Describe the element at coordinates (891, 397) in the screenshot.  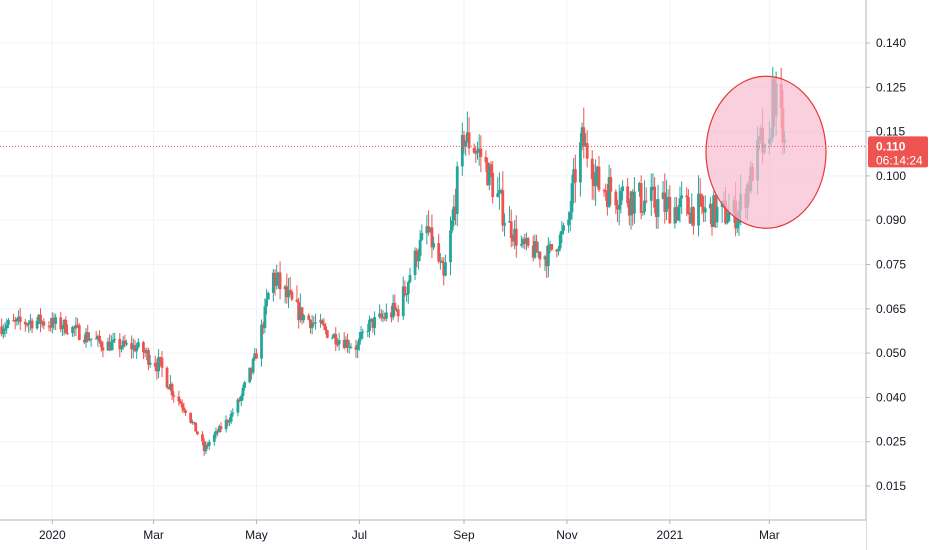
I see `price-tick-label: 0.040` at that location.